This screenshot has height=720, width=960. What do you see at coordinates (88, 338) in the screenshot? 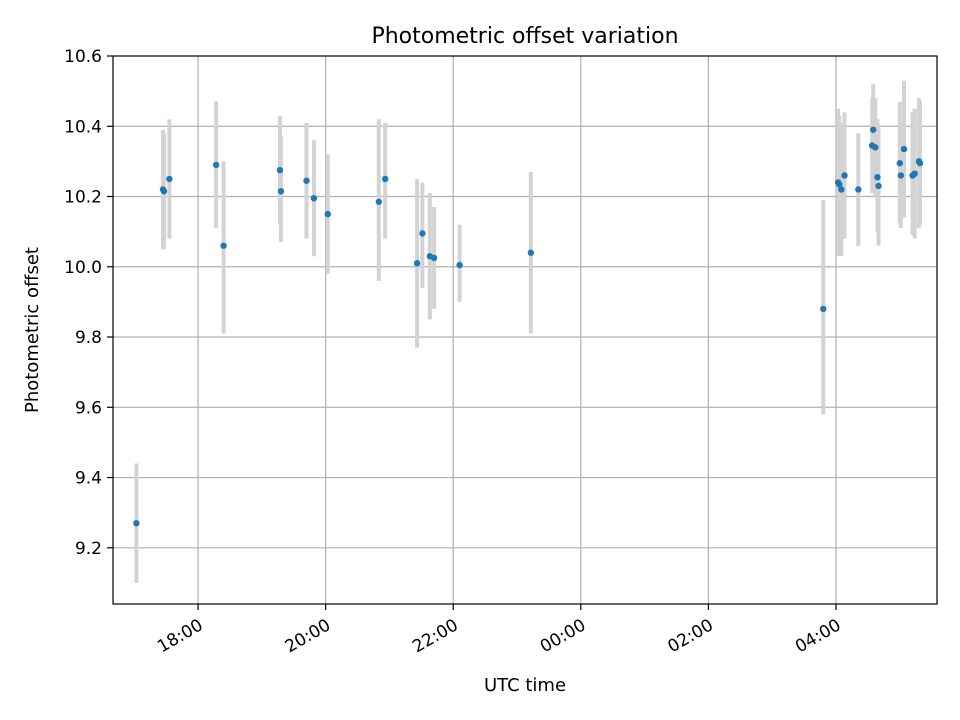
I see `y-tick-label: 9.8` at bounding box center [88, 338].